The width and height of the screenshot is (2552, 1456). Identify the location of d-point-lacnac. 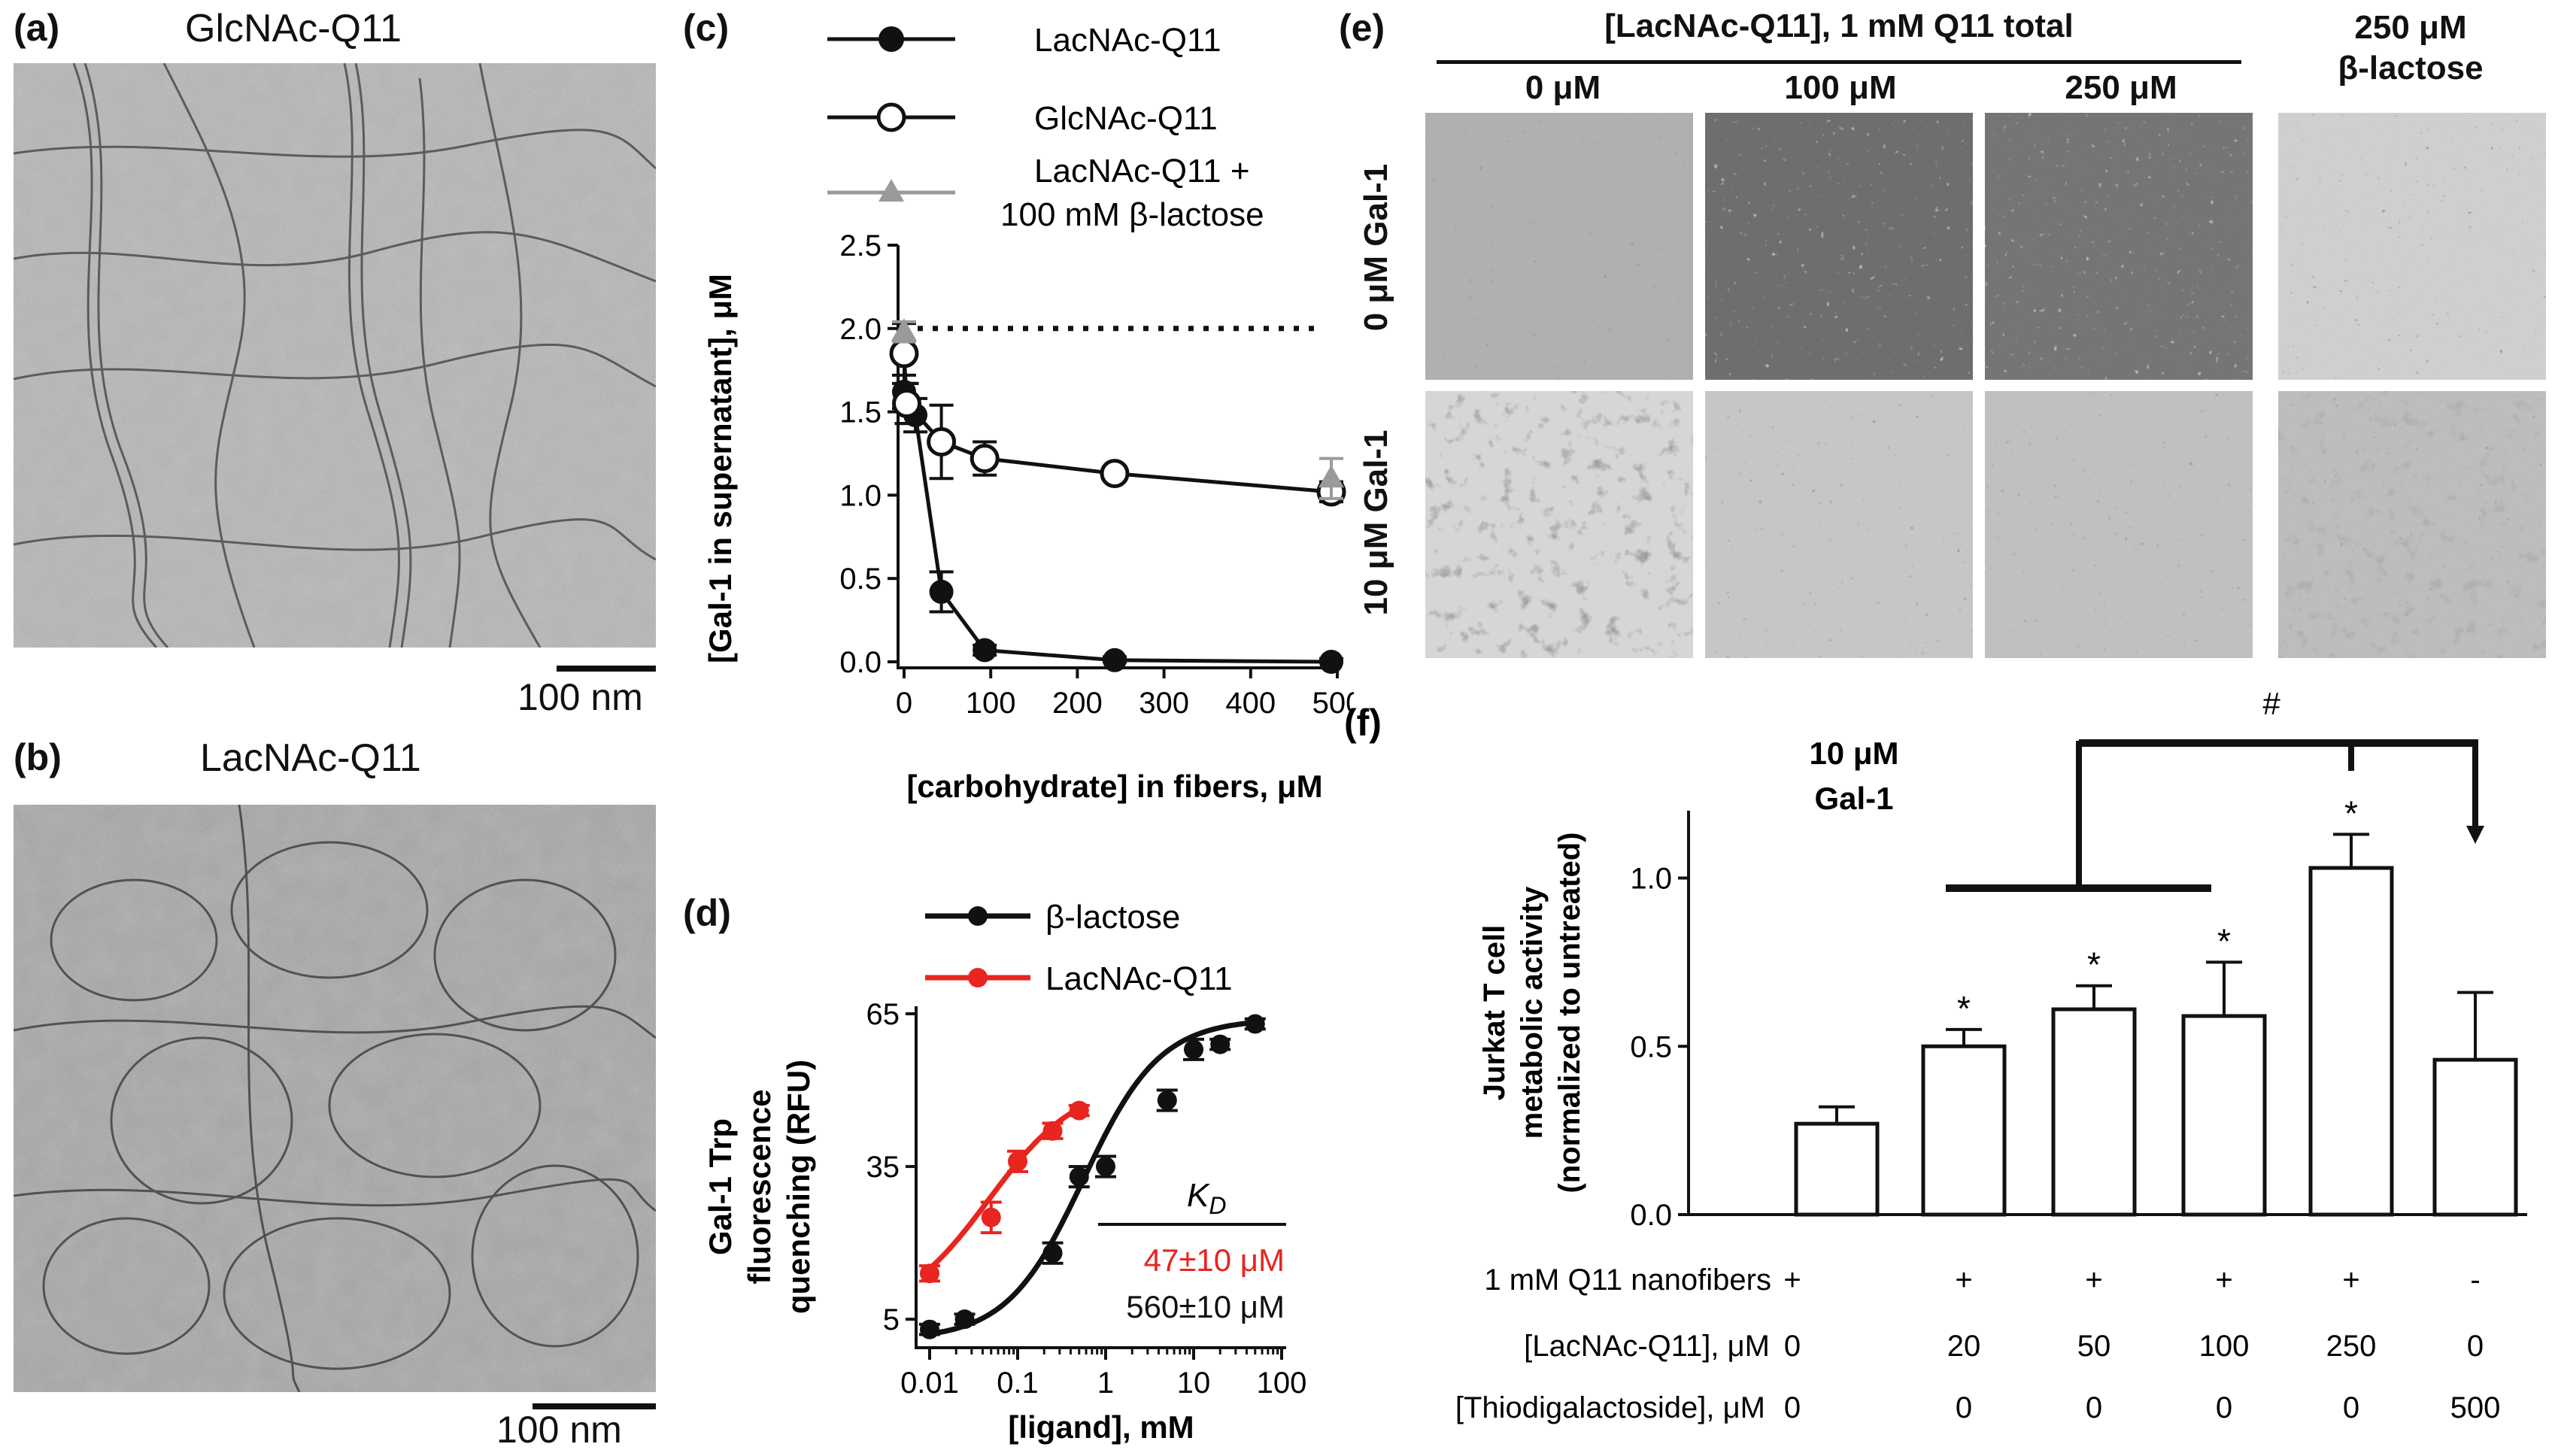
(929, 1273).